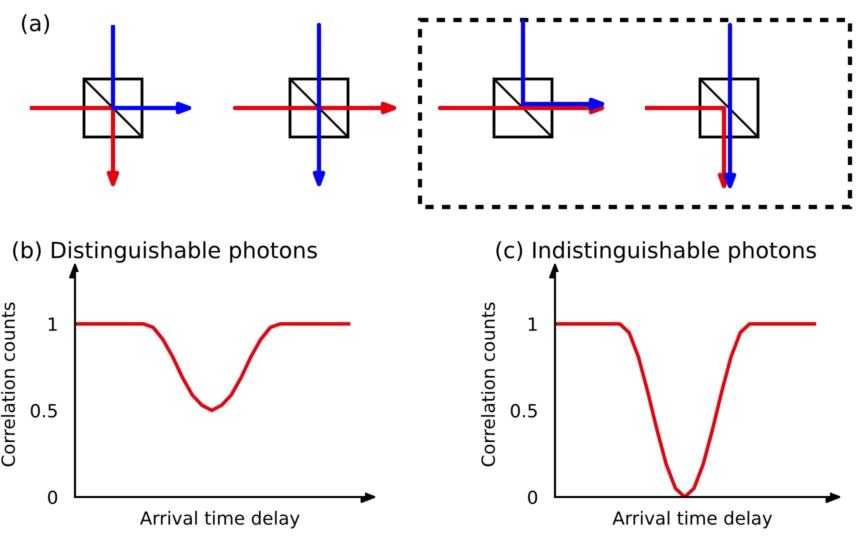 This screenshot has width=856, height=542. What do you see at coordinates (656, 252) in the screenshot?
I see `chart-title: (c) Indistinguishable photons` at bounding box center [656, 252].